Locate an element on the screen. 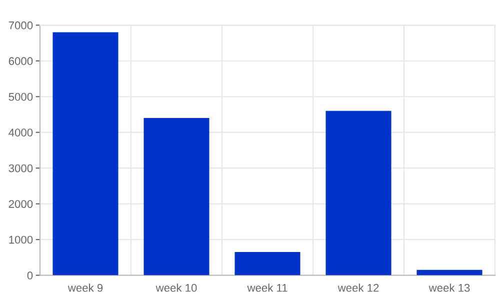 The height and width of the screenshot is (296, 500). y-tick-label: 3000 is located at coordinates (20, 168).